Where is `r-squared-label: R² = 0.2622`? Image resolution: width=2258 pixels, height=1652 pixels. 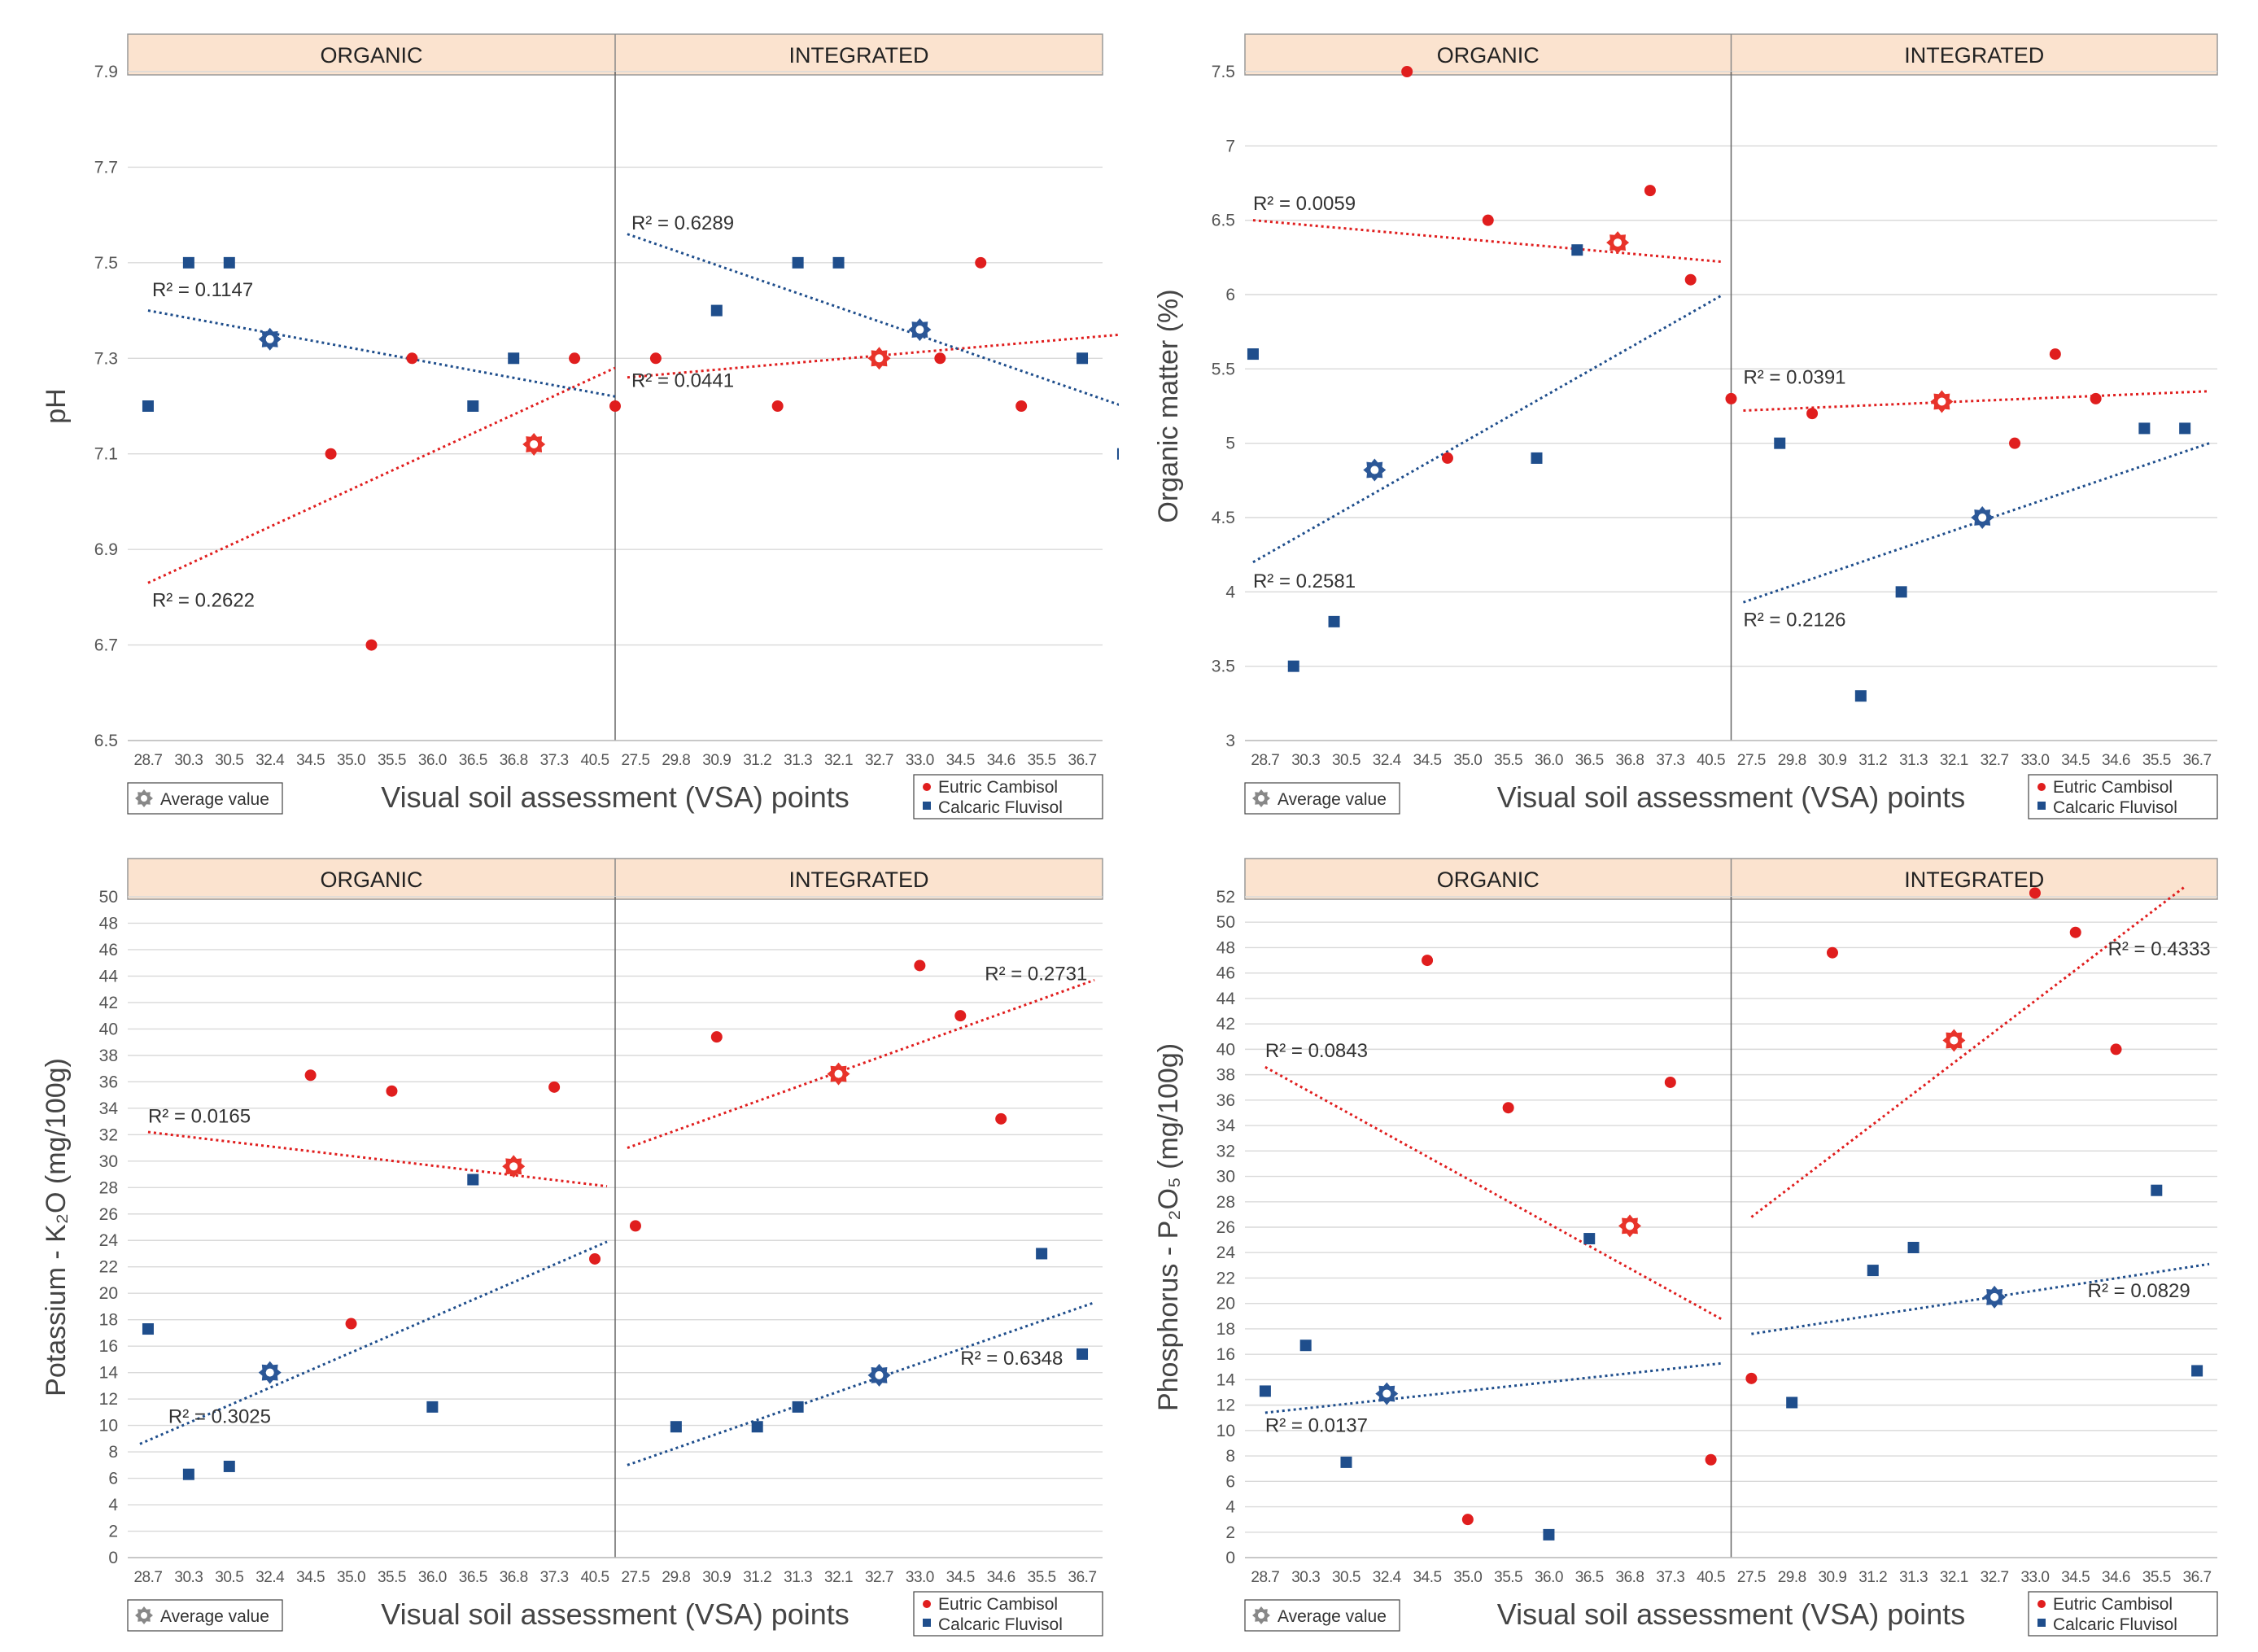 r-squared-label: R² = 0.2622 is located at coordinates (203, 601).